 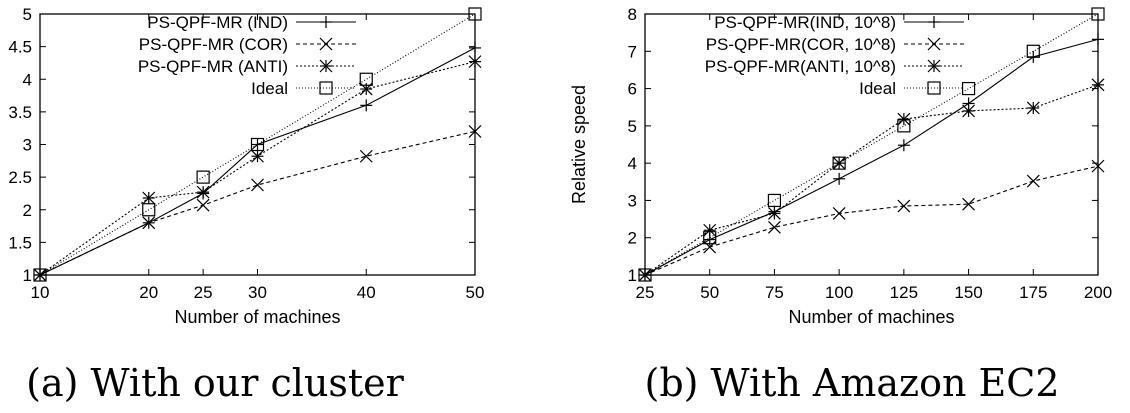 I want to click on x-tick-label: 40, so click(x=366, y=292).